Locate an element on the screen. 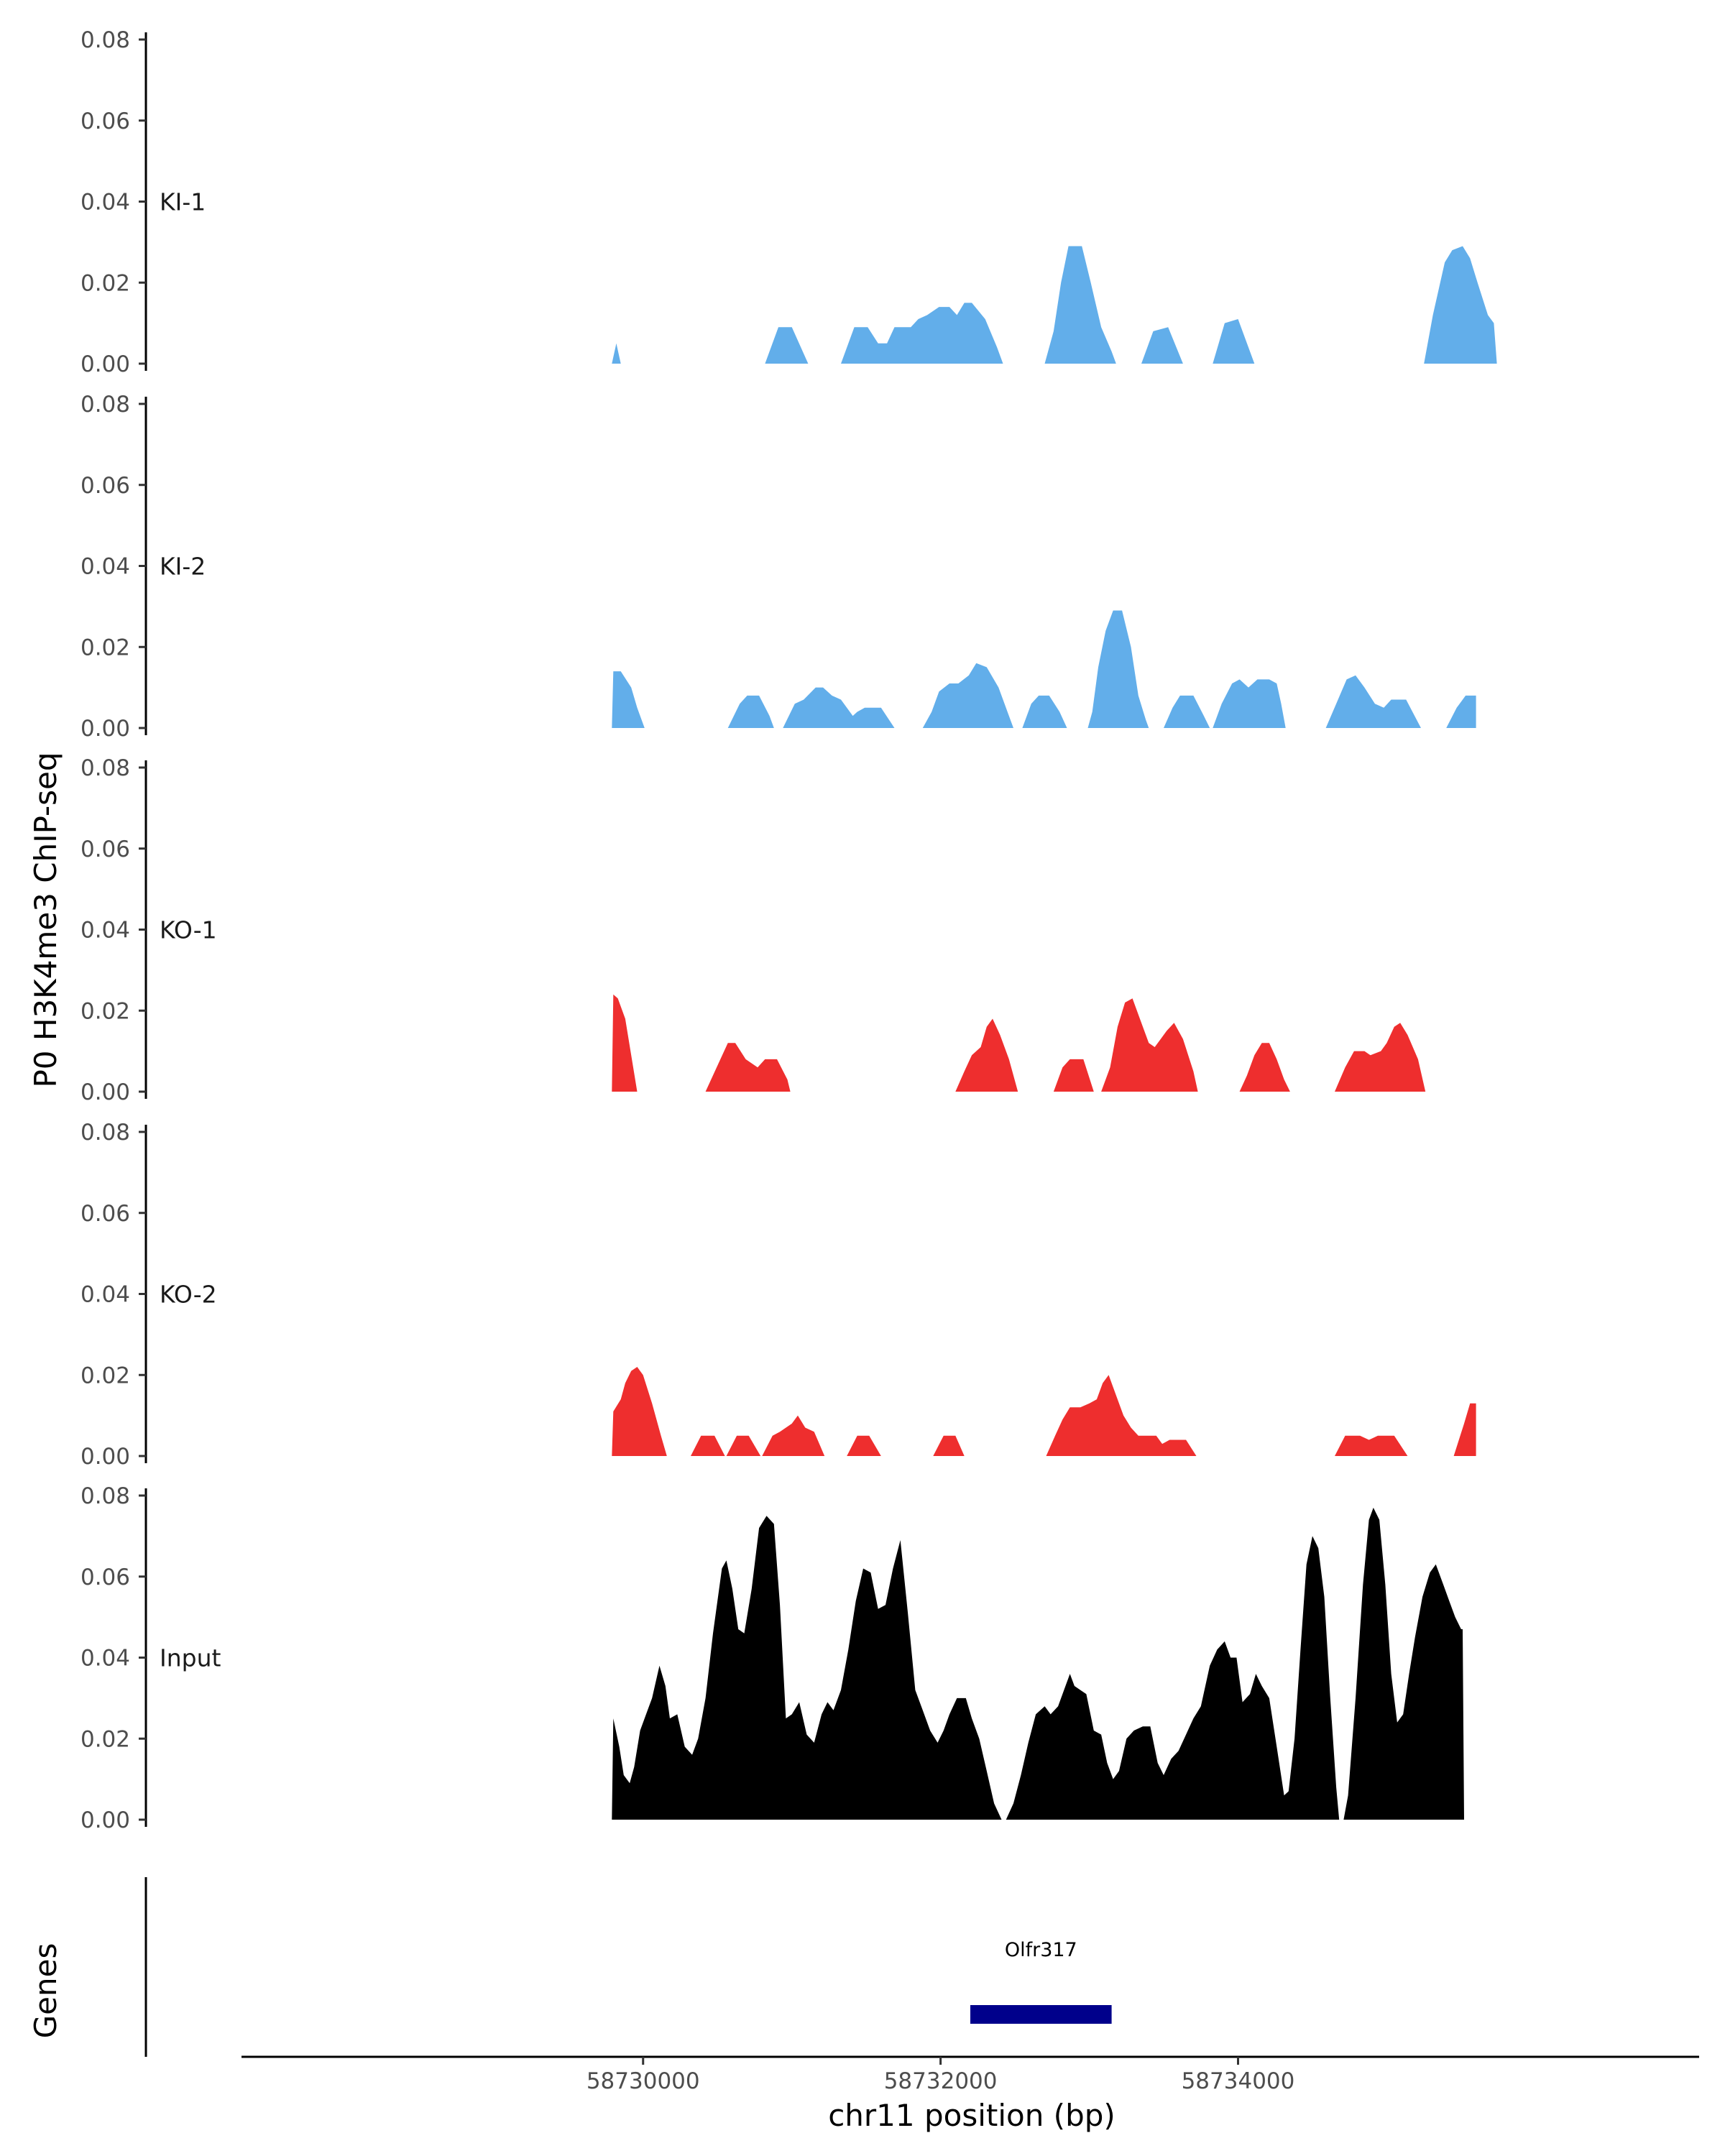  x-tick-label: 58730000 is located at coordinates (643, 2081).